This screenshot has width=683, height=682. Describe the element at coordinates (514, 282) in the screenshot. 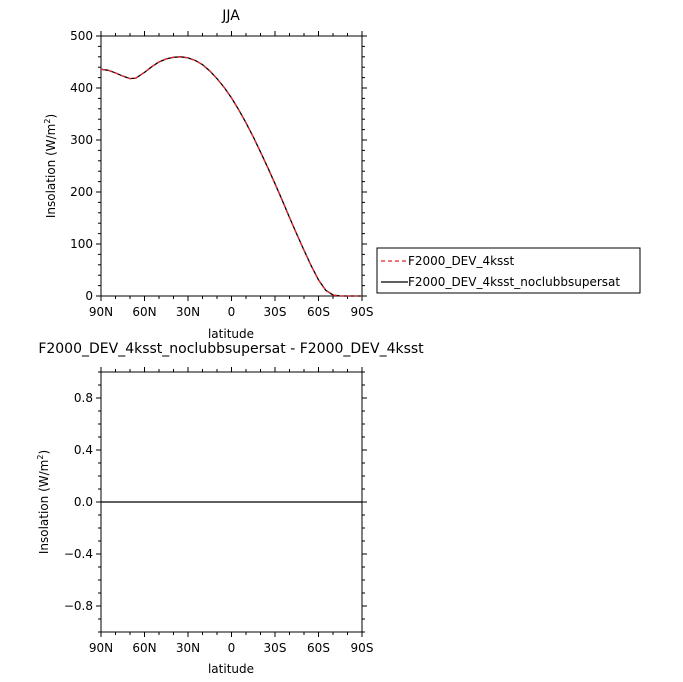

I see `legend-label-series-2: F2000_DEV_4ksst_noclubbsupersat` at that location.